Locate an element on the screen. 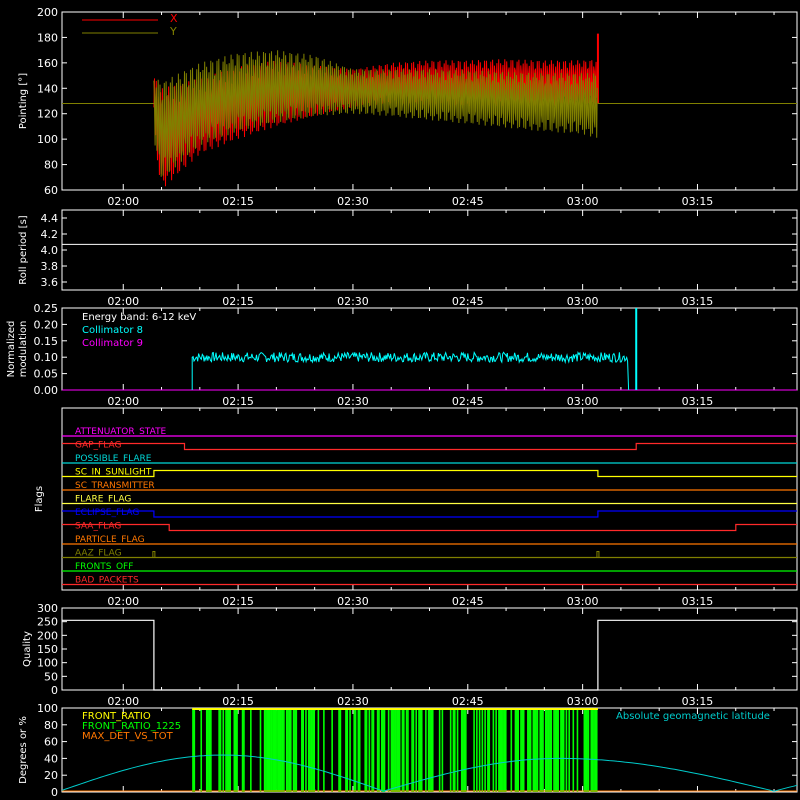 The height and width of the screenshot is (800, 800). ratios-ylabel: Degrees or % is located at coordinates (23, 750).